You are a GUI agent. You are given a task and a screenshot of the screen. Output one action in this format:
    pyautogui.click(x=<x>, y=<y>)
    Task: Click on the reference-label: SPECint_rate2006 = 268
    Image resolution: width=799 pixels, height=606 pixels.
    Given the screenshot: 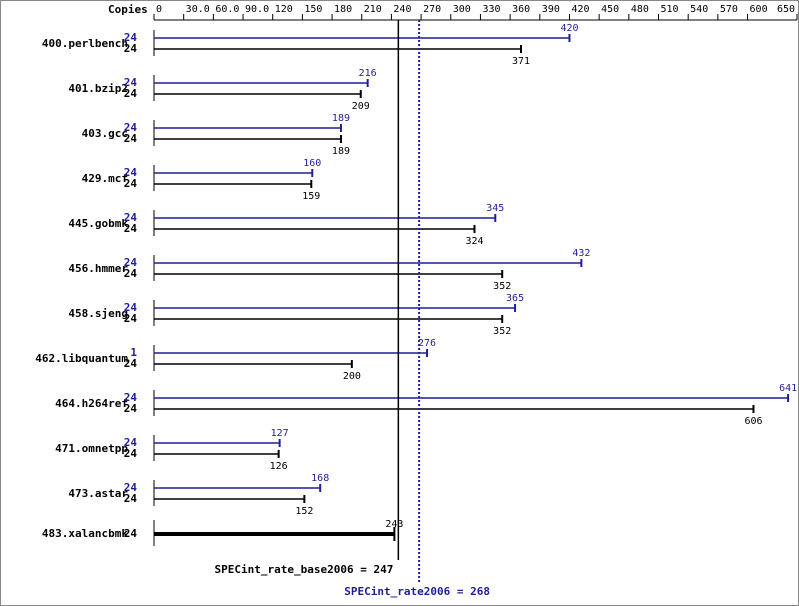 What is the action you would take?
    pyautogui.click(x=417, y=591)
    